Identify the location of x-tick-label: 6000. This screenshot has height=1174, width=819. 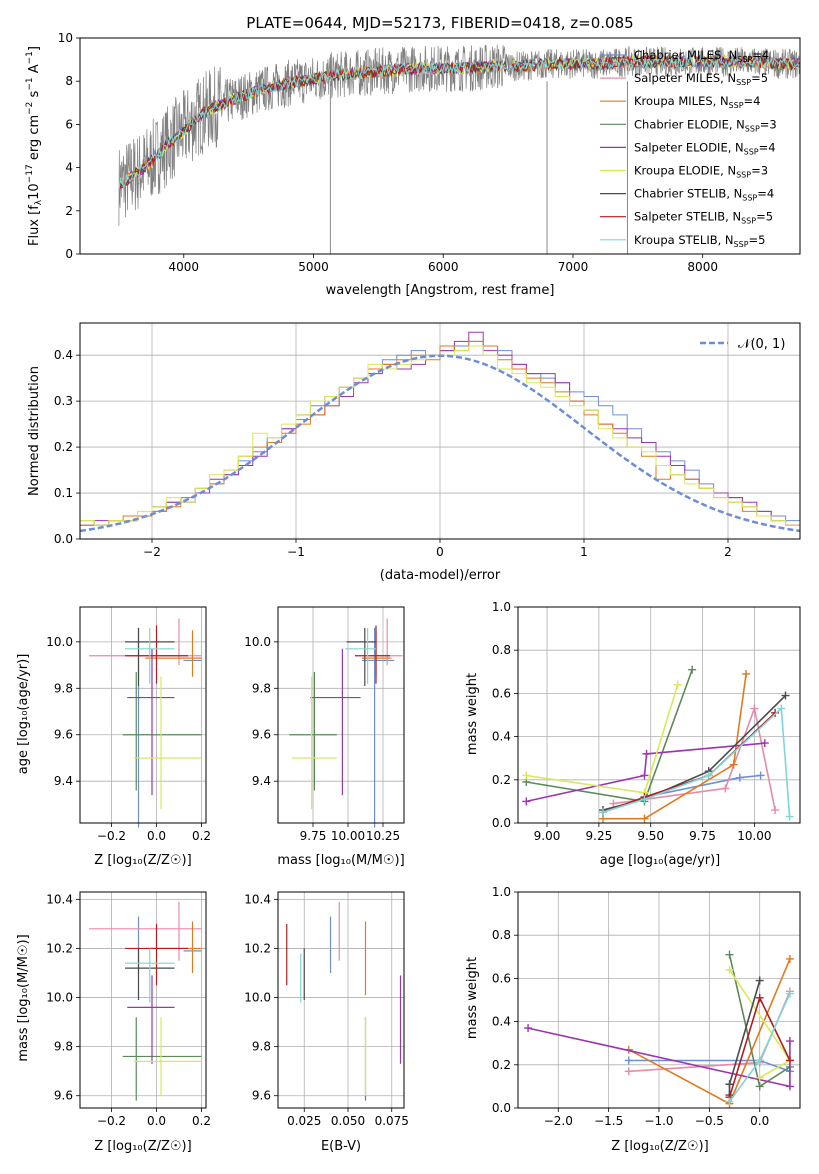
(443, 267).